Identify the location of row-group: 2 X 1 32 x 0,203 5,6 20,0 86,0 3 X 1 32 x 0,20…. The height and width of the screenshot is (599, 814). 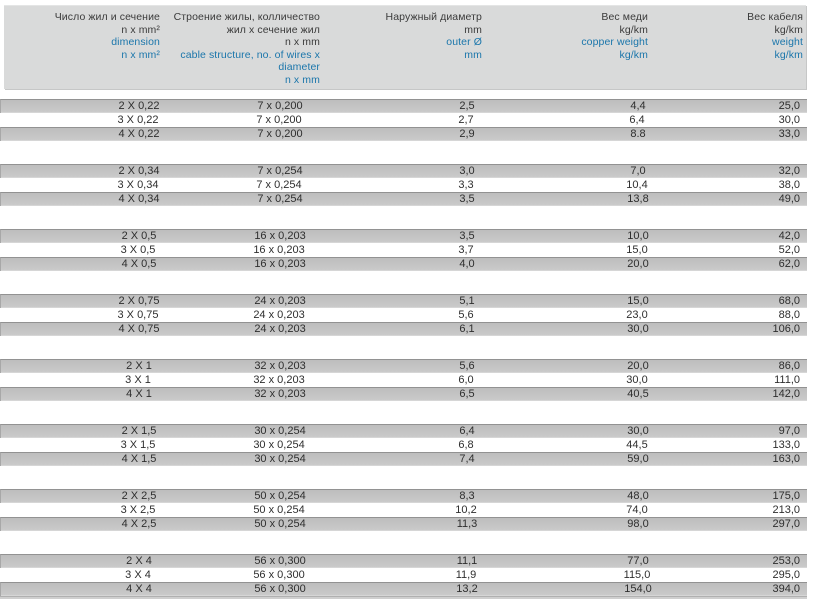
(407, 380).